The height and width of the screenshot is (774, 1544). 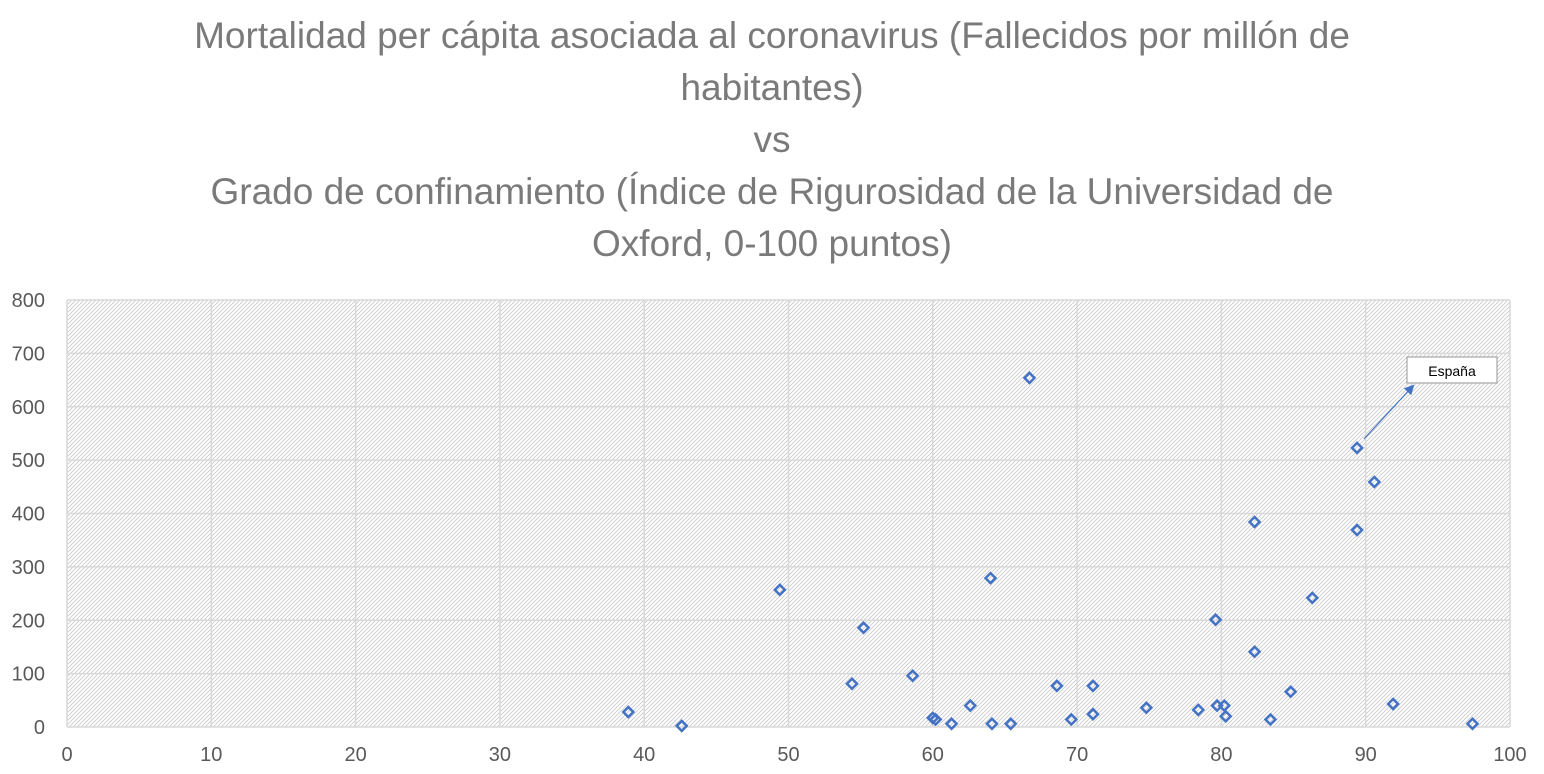 What do you see at coordinates (211, 755) in the screenshot?
I see `x-tick-label: 10` at bounding box center [211, 755].